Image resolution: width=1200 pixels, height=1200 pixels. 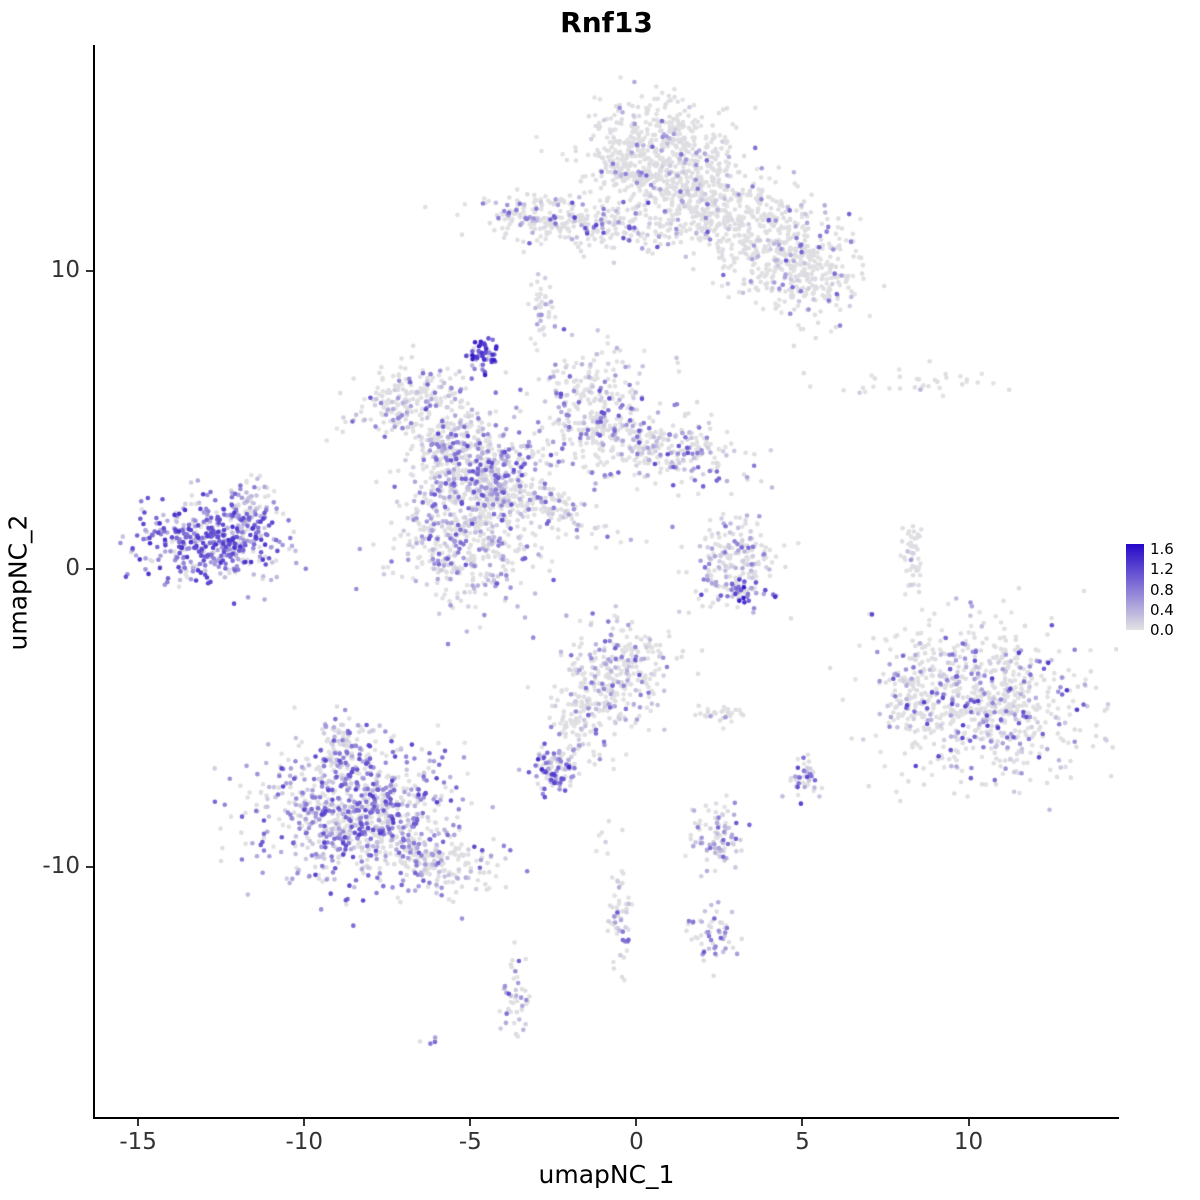 What do you see at coordinates (470, 1142) in the screenshot?
I see `x-tick-label: -5` at bounding box center [470, 1142].